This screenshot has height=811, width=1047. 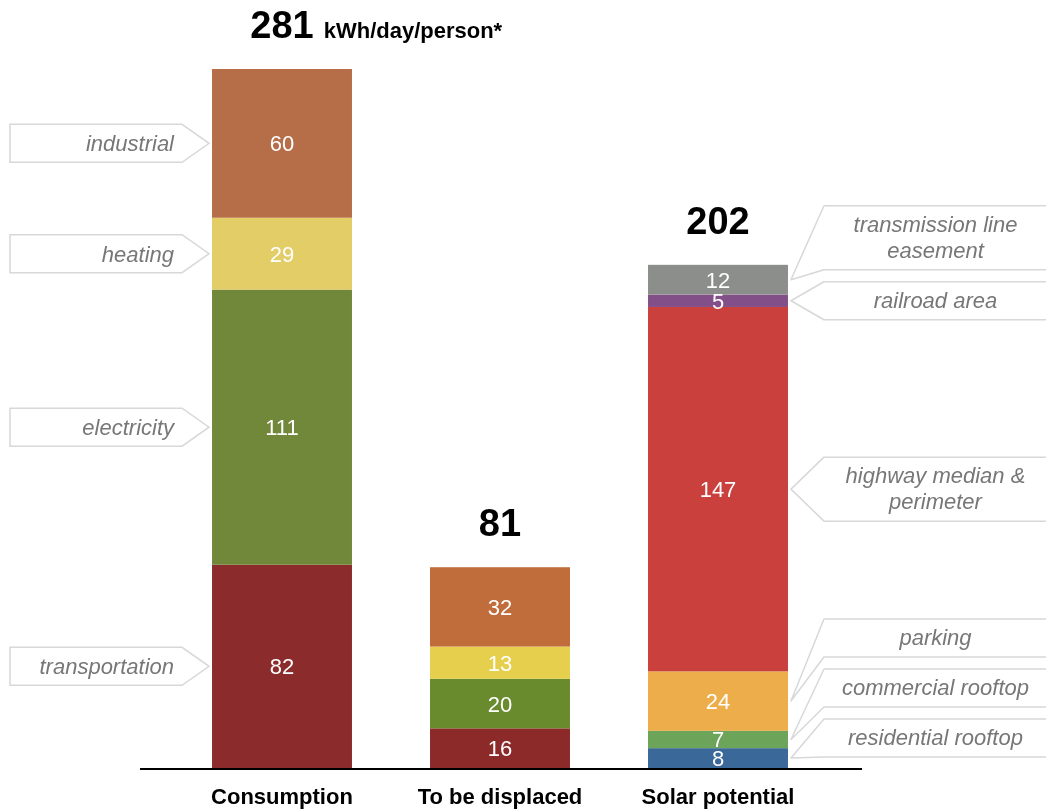 What do you see at coordinates (282, 25) in the screenshot?
I see `total-label: 281` at bounding box center [282, 25].